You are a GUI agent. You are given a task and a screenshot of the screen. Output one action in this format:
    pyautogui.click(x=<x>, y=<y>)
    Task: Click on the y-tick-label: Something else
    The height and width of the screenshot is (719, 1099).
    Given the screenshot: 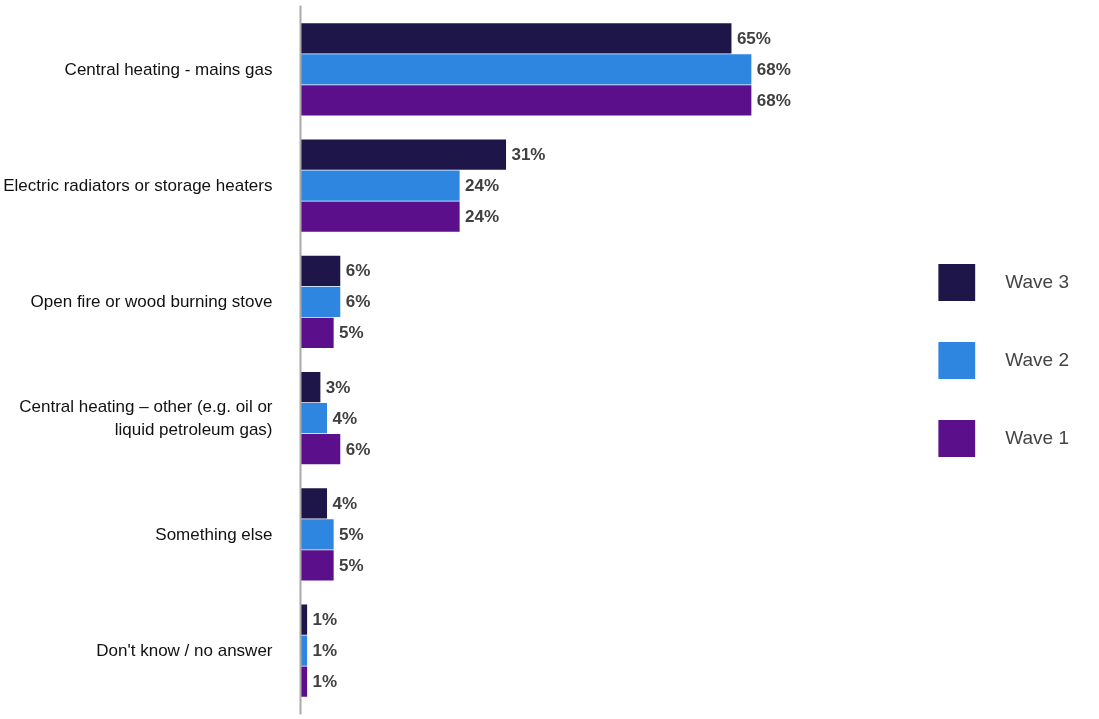 What is the action you would take?
    pyautogui.click(x=214, y=534)
    